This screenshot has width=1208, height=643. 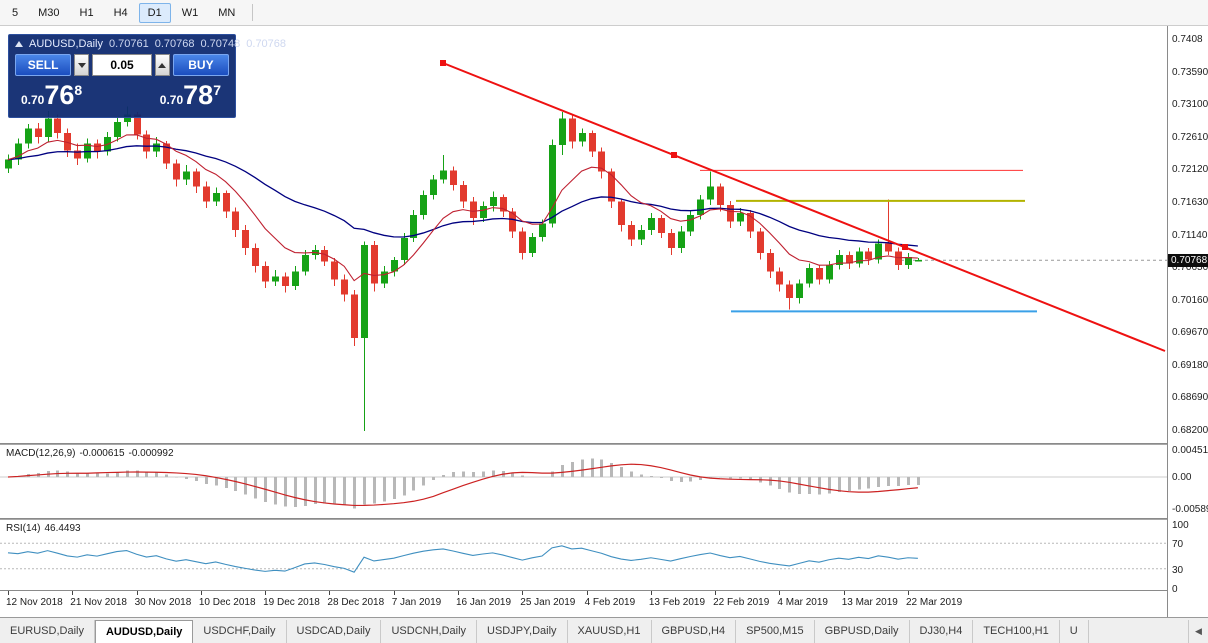 I want to click on time-axis-label: 22 Feb 2019, so click(x=741, y=602).